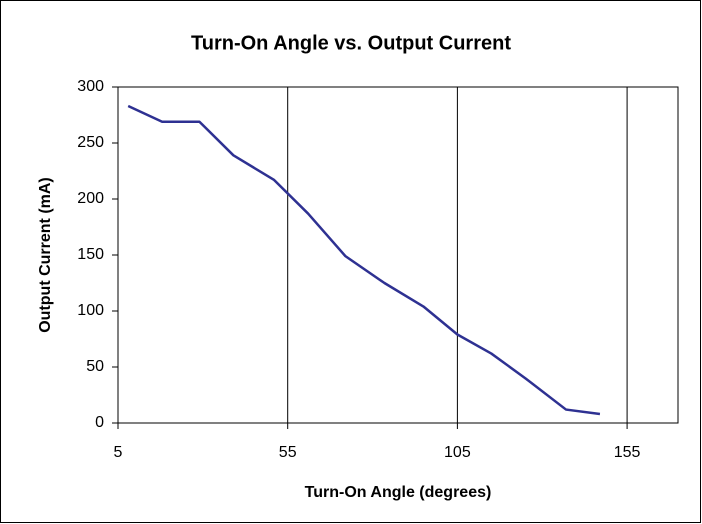 Image resolution: width=702 pixels, height=524 pixels. Describe the element at coordinates (95, 366) in the screenshot. I see `y-tick-label: 50` at that location.